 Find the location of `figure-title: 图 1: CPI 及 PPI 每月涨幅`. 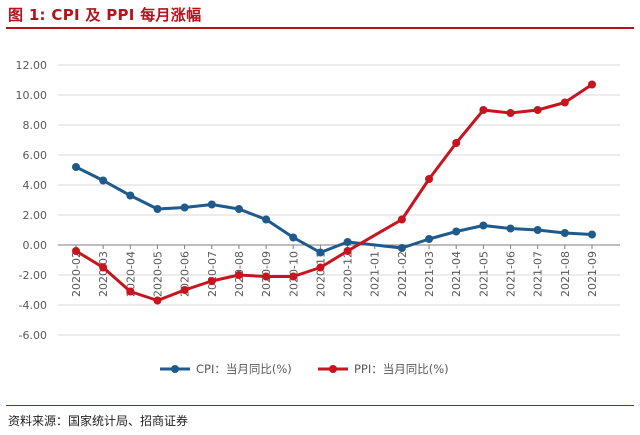

figure-title: 图 1: CPI 及 PPI 每月涨幅 is located at coordinates (105, 15).